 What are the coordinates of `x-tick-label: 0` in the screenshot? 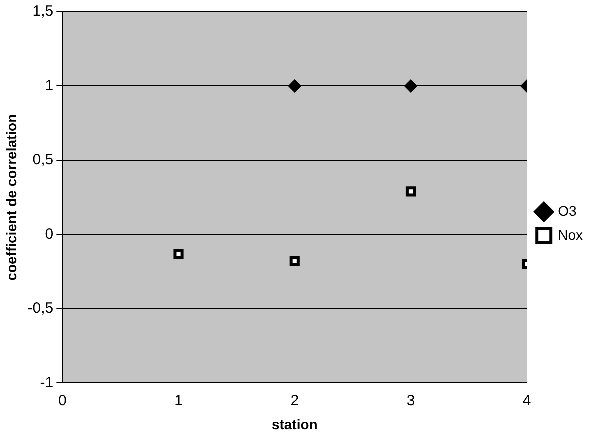 It's located at (62, 401).